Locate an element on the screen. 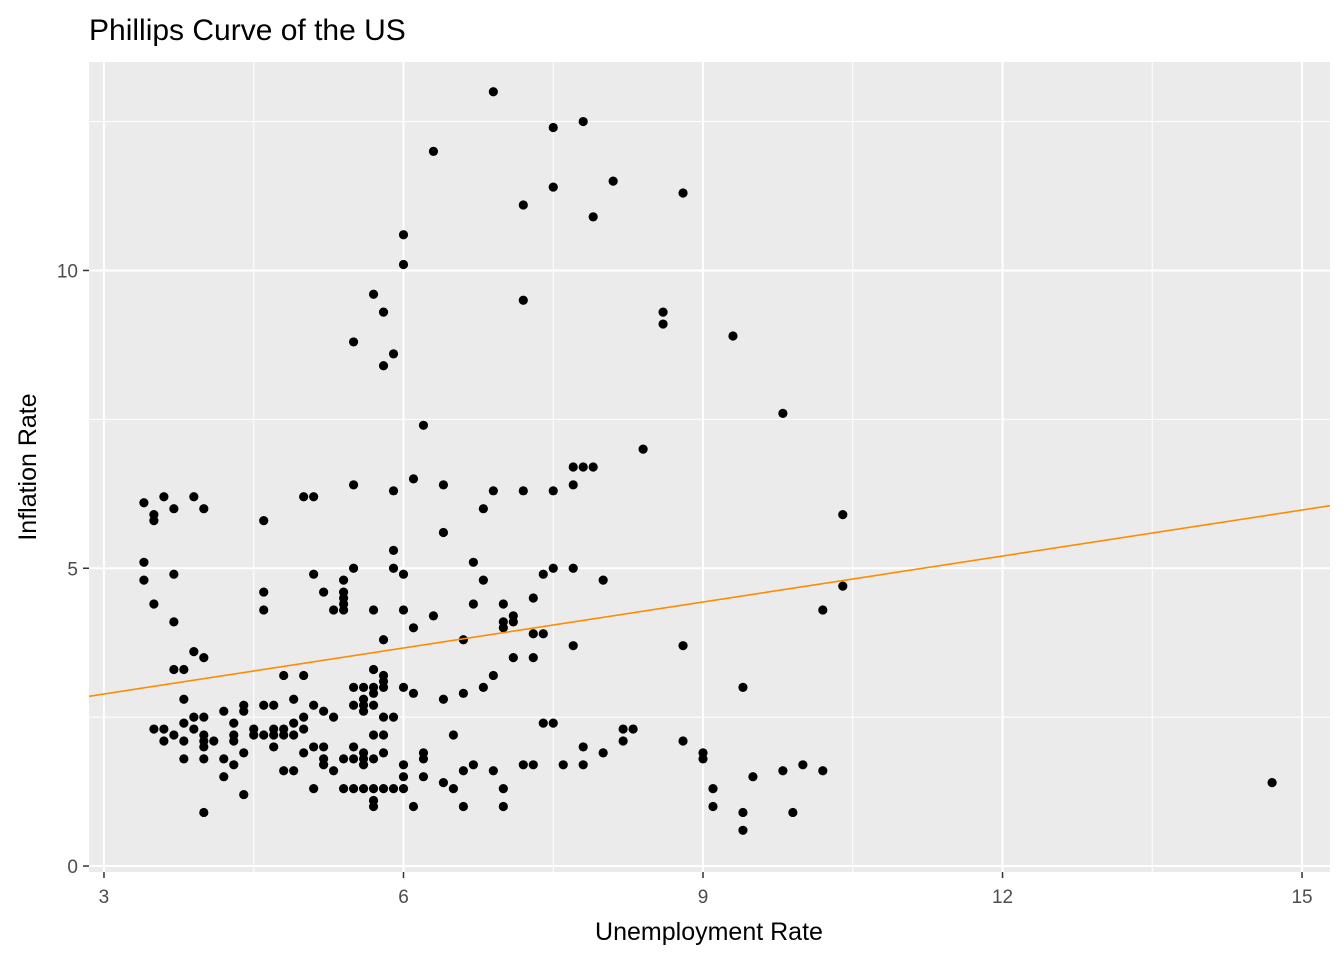 Image resolution: width=1344 pixels, height=960 pixels. y-axis-title: Inflation Rate is located at coordinates (28, 466).